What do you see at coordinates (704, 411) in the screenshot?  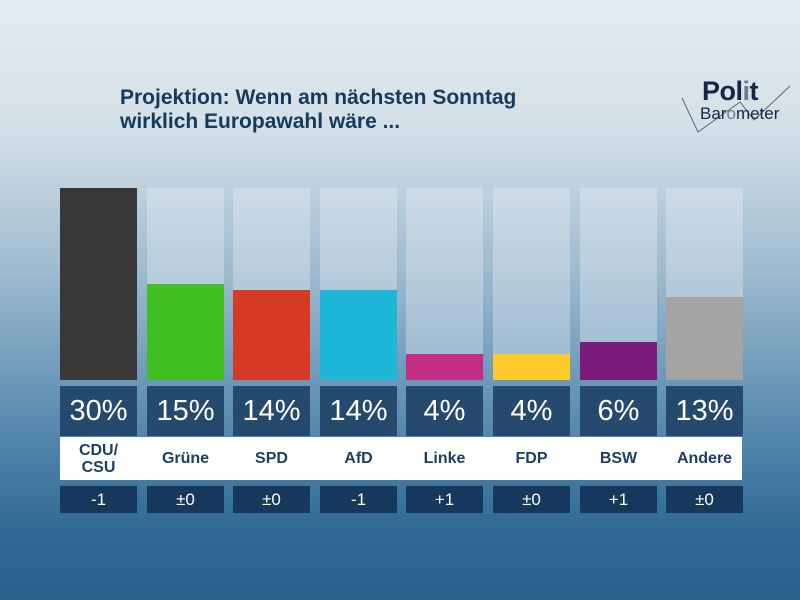 I see `value-label: 13%` at bounding box center [704, 411].